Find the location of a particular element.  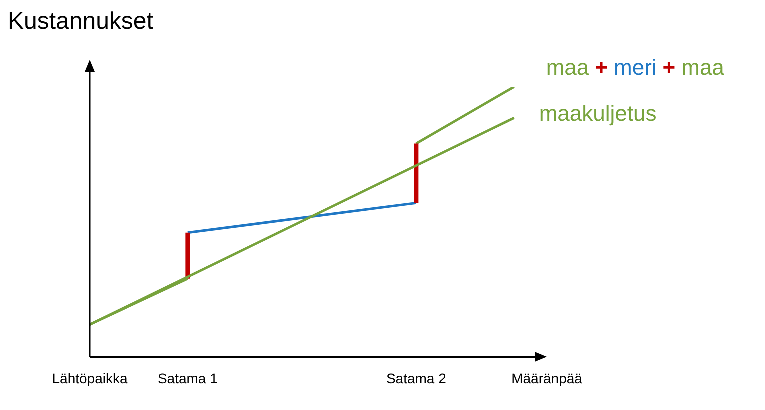

x-tick-label: Satama 1 is located at coordinates (188, 378).